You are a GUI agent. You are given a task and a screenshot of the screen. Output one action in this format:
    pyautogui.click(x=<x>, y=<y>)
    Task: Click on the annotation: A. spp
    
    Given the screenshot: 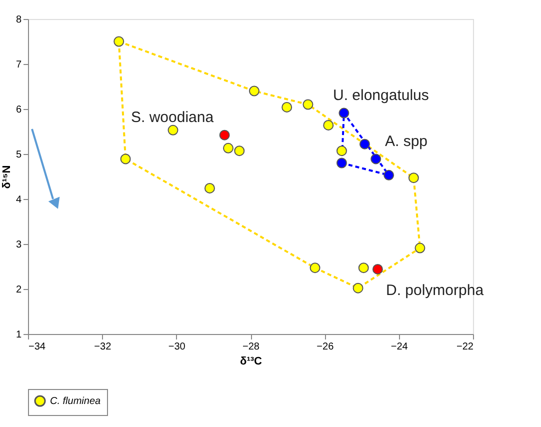 What is the action you would take?
    pyautogui.click(x=406, y=141)
    